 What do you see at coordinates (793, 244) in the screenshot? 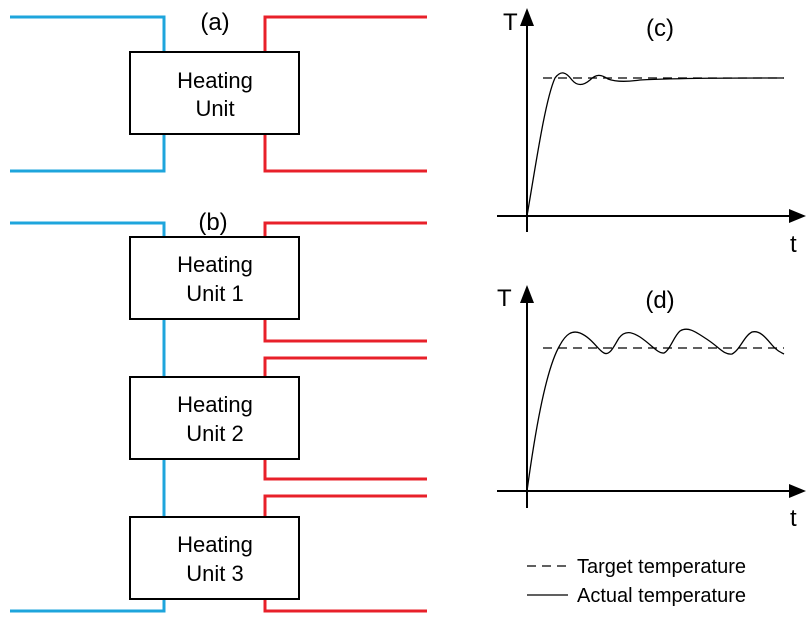
I see `panel-c-x-label: t` at bounding box center [793, 244].